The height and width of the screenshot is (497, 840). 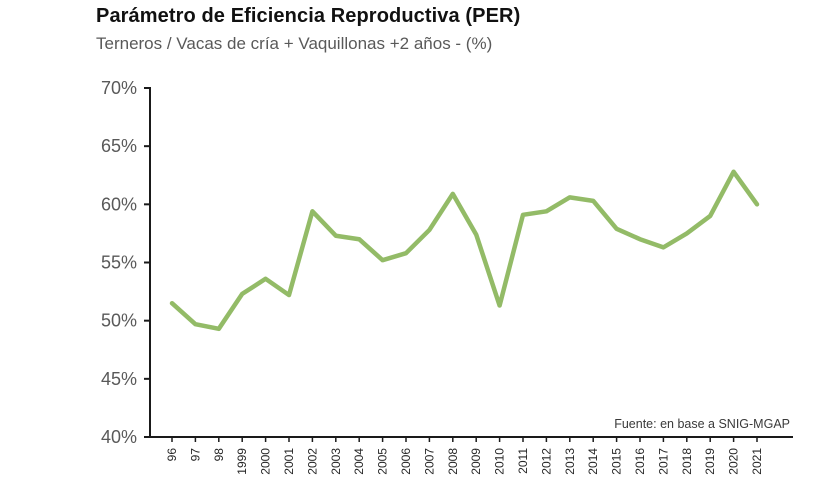 I want to click on x-tick-label: 2002, so click(x=312, y=461).